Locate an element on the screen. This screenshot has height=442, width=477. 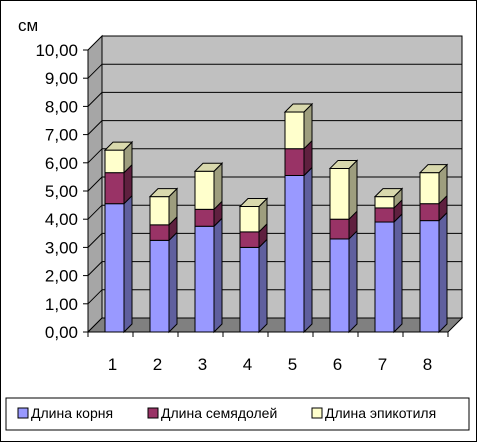
x-tick-label: 8 is located at coordinates (427, 364).